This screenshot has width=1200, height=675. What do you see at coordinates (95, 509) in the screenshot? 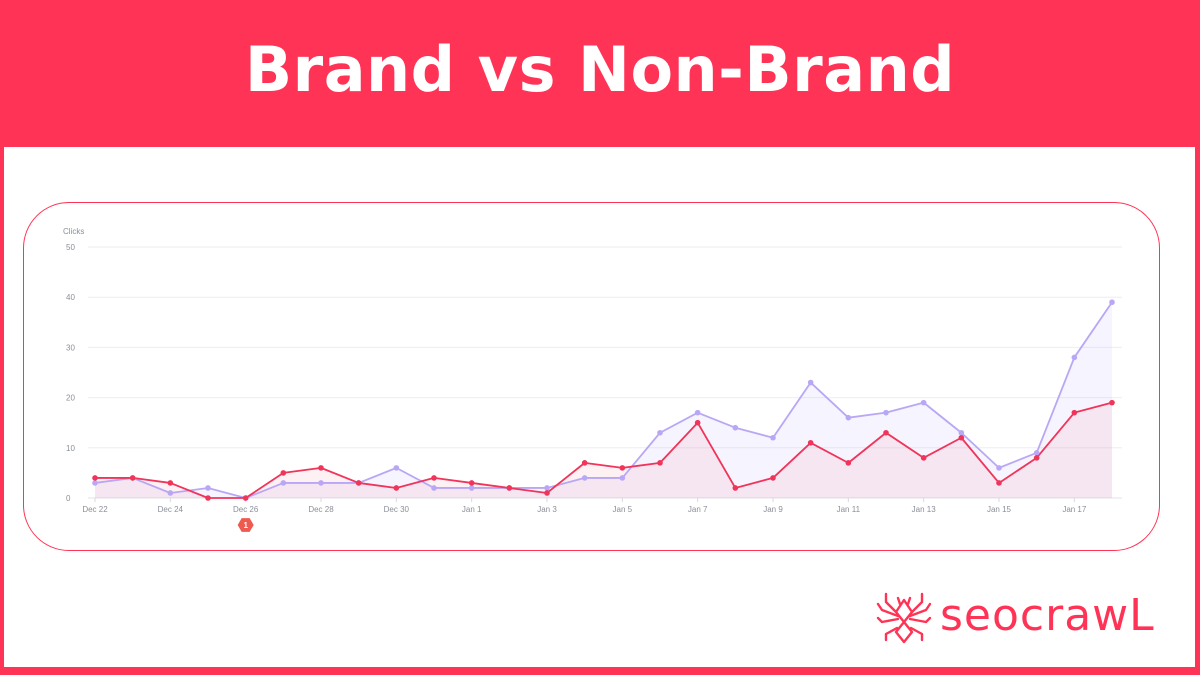
I see `x-tick-label: Dec 22` at bounding box center [95, 509].